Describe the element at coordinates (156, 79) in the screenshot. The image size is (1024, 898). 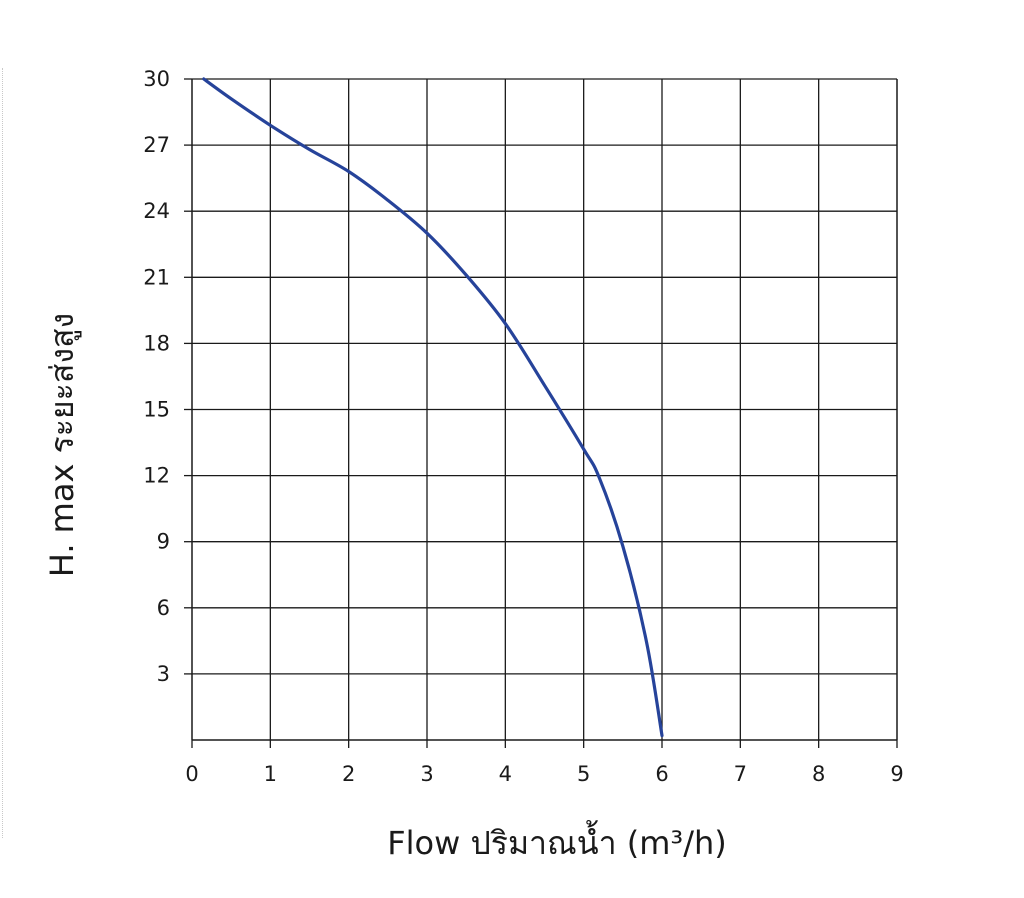
I see `y-tick-label: 30` at that location.